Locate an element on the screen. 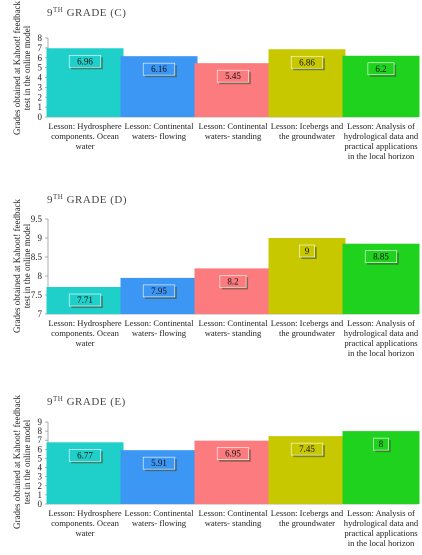 The width and height of the screenshot is (422, 555). x-tick-label-line: hydrological data and is located at coordinates (381, 136).